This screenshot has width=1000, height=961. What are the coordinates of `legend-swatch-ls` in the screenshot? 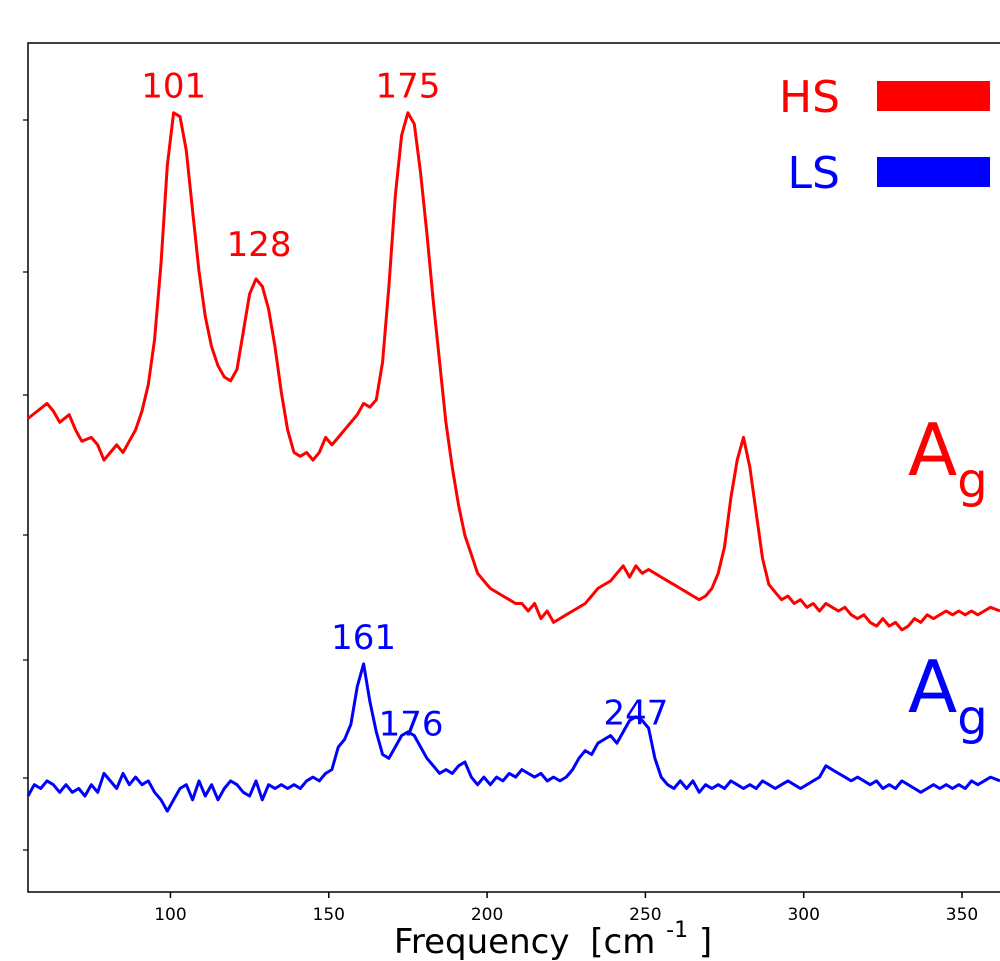 It's located at (933, 172).